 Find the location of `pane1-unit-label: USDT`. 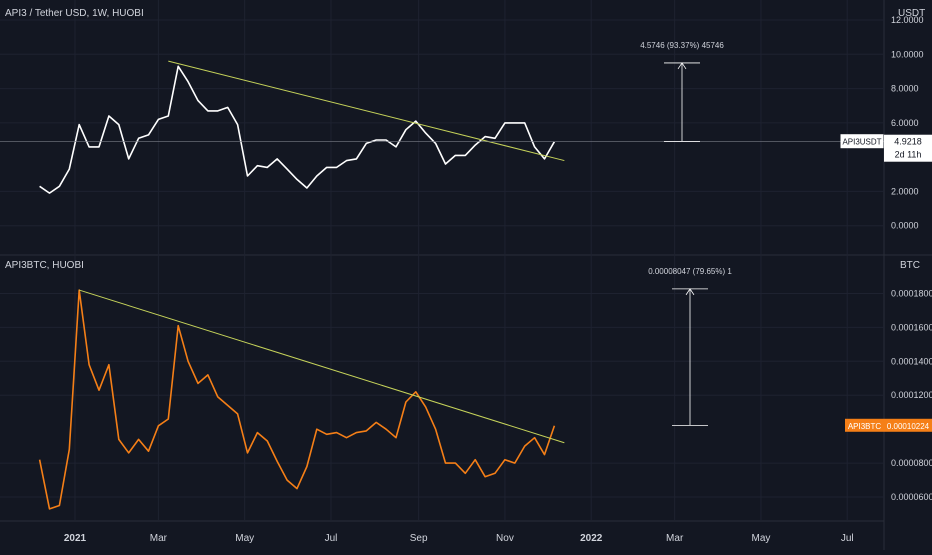

pane1-unit-label: USDT is located at coordinates (912, 13).